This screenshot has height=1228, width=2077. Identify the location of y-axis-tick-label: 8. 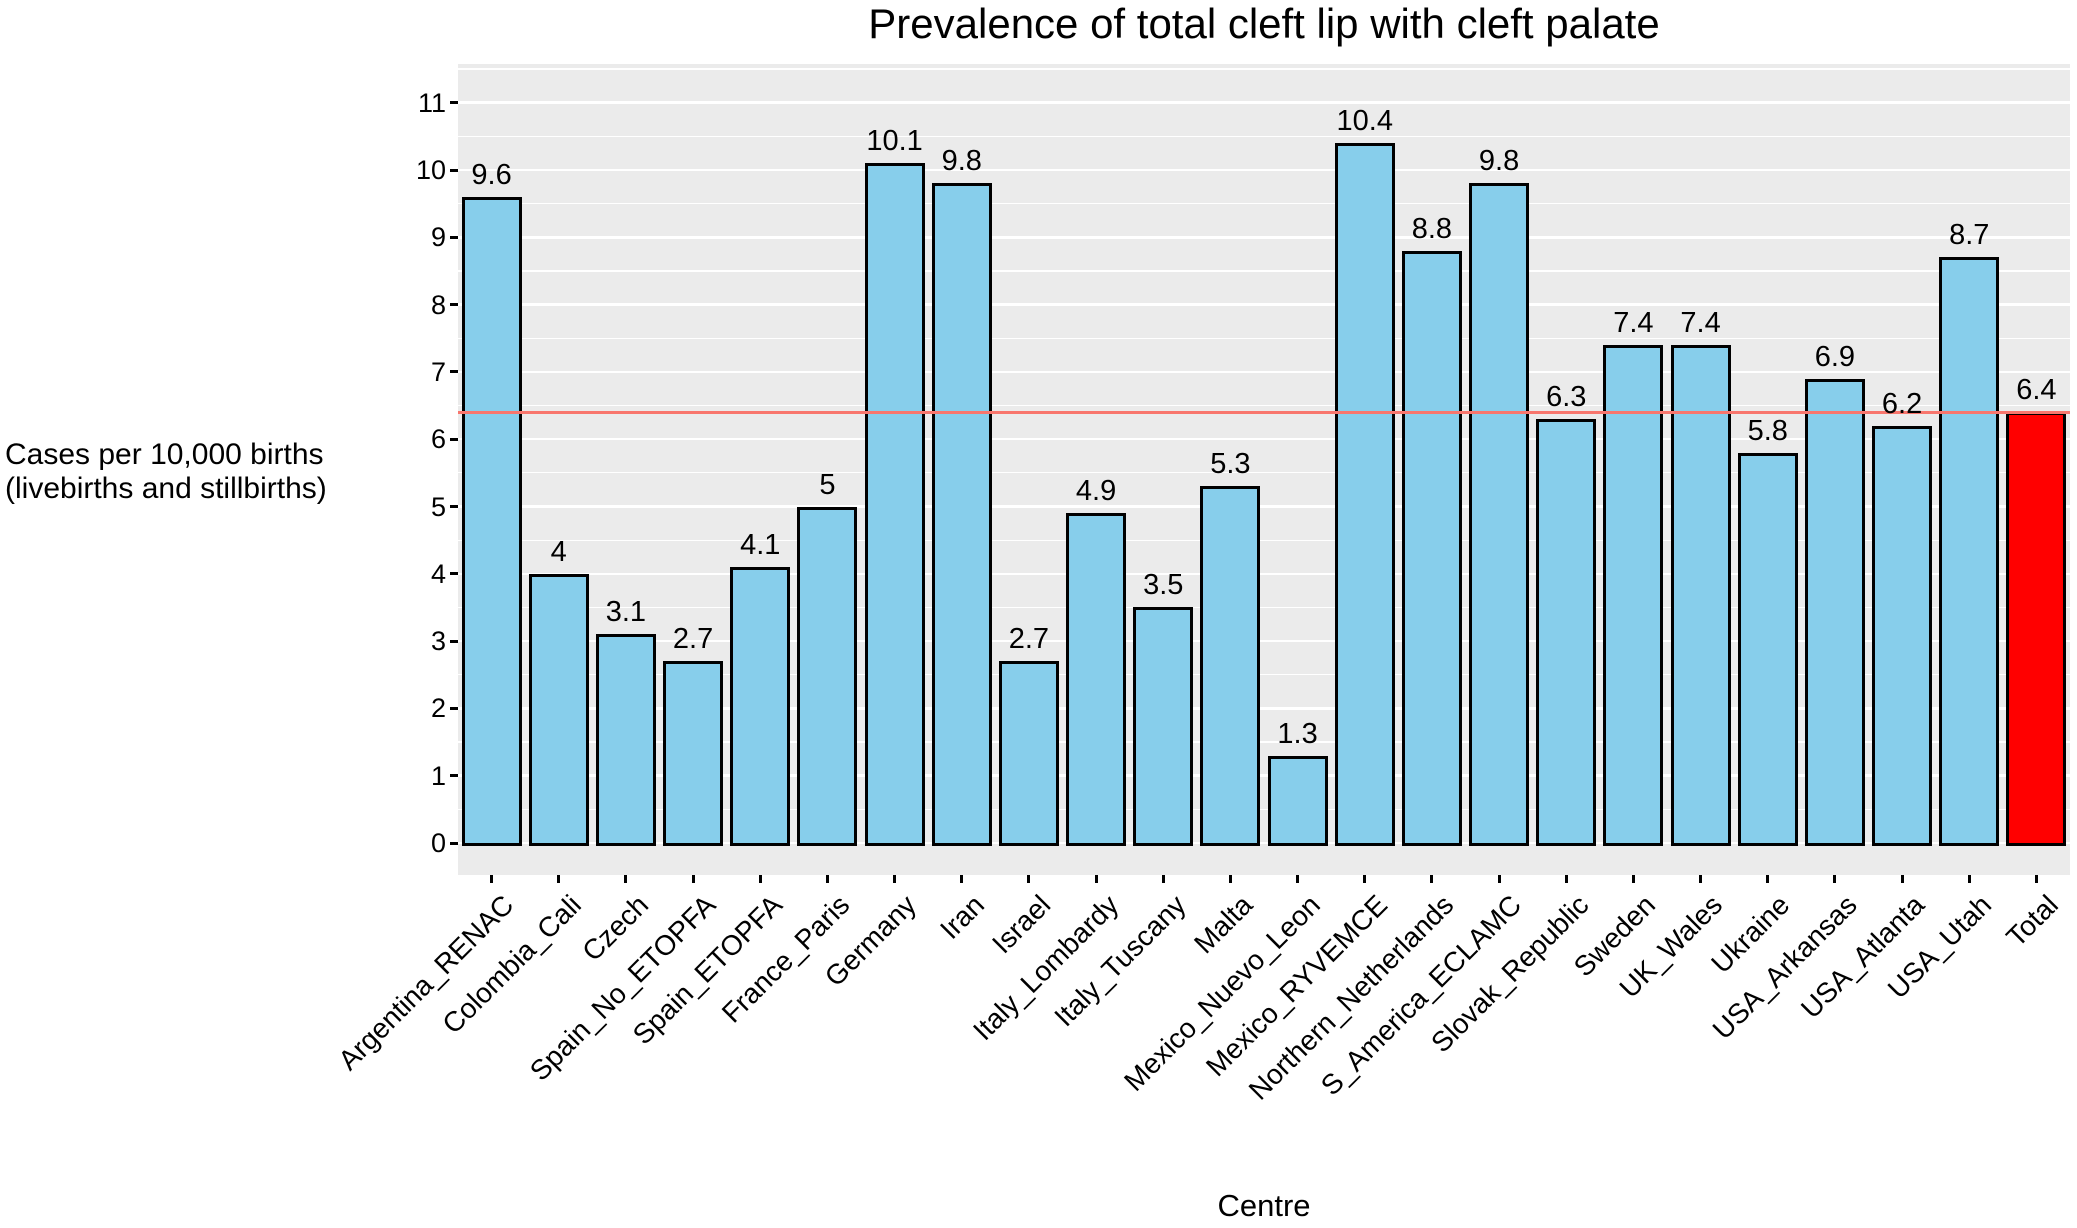
(438, 304).